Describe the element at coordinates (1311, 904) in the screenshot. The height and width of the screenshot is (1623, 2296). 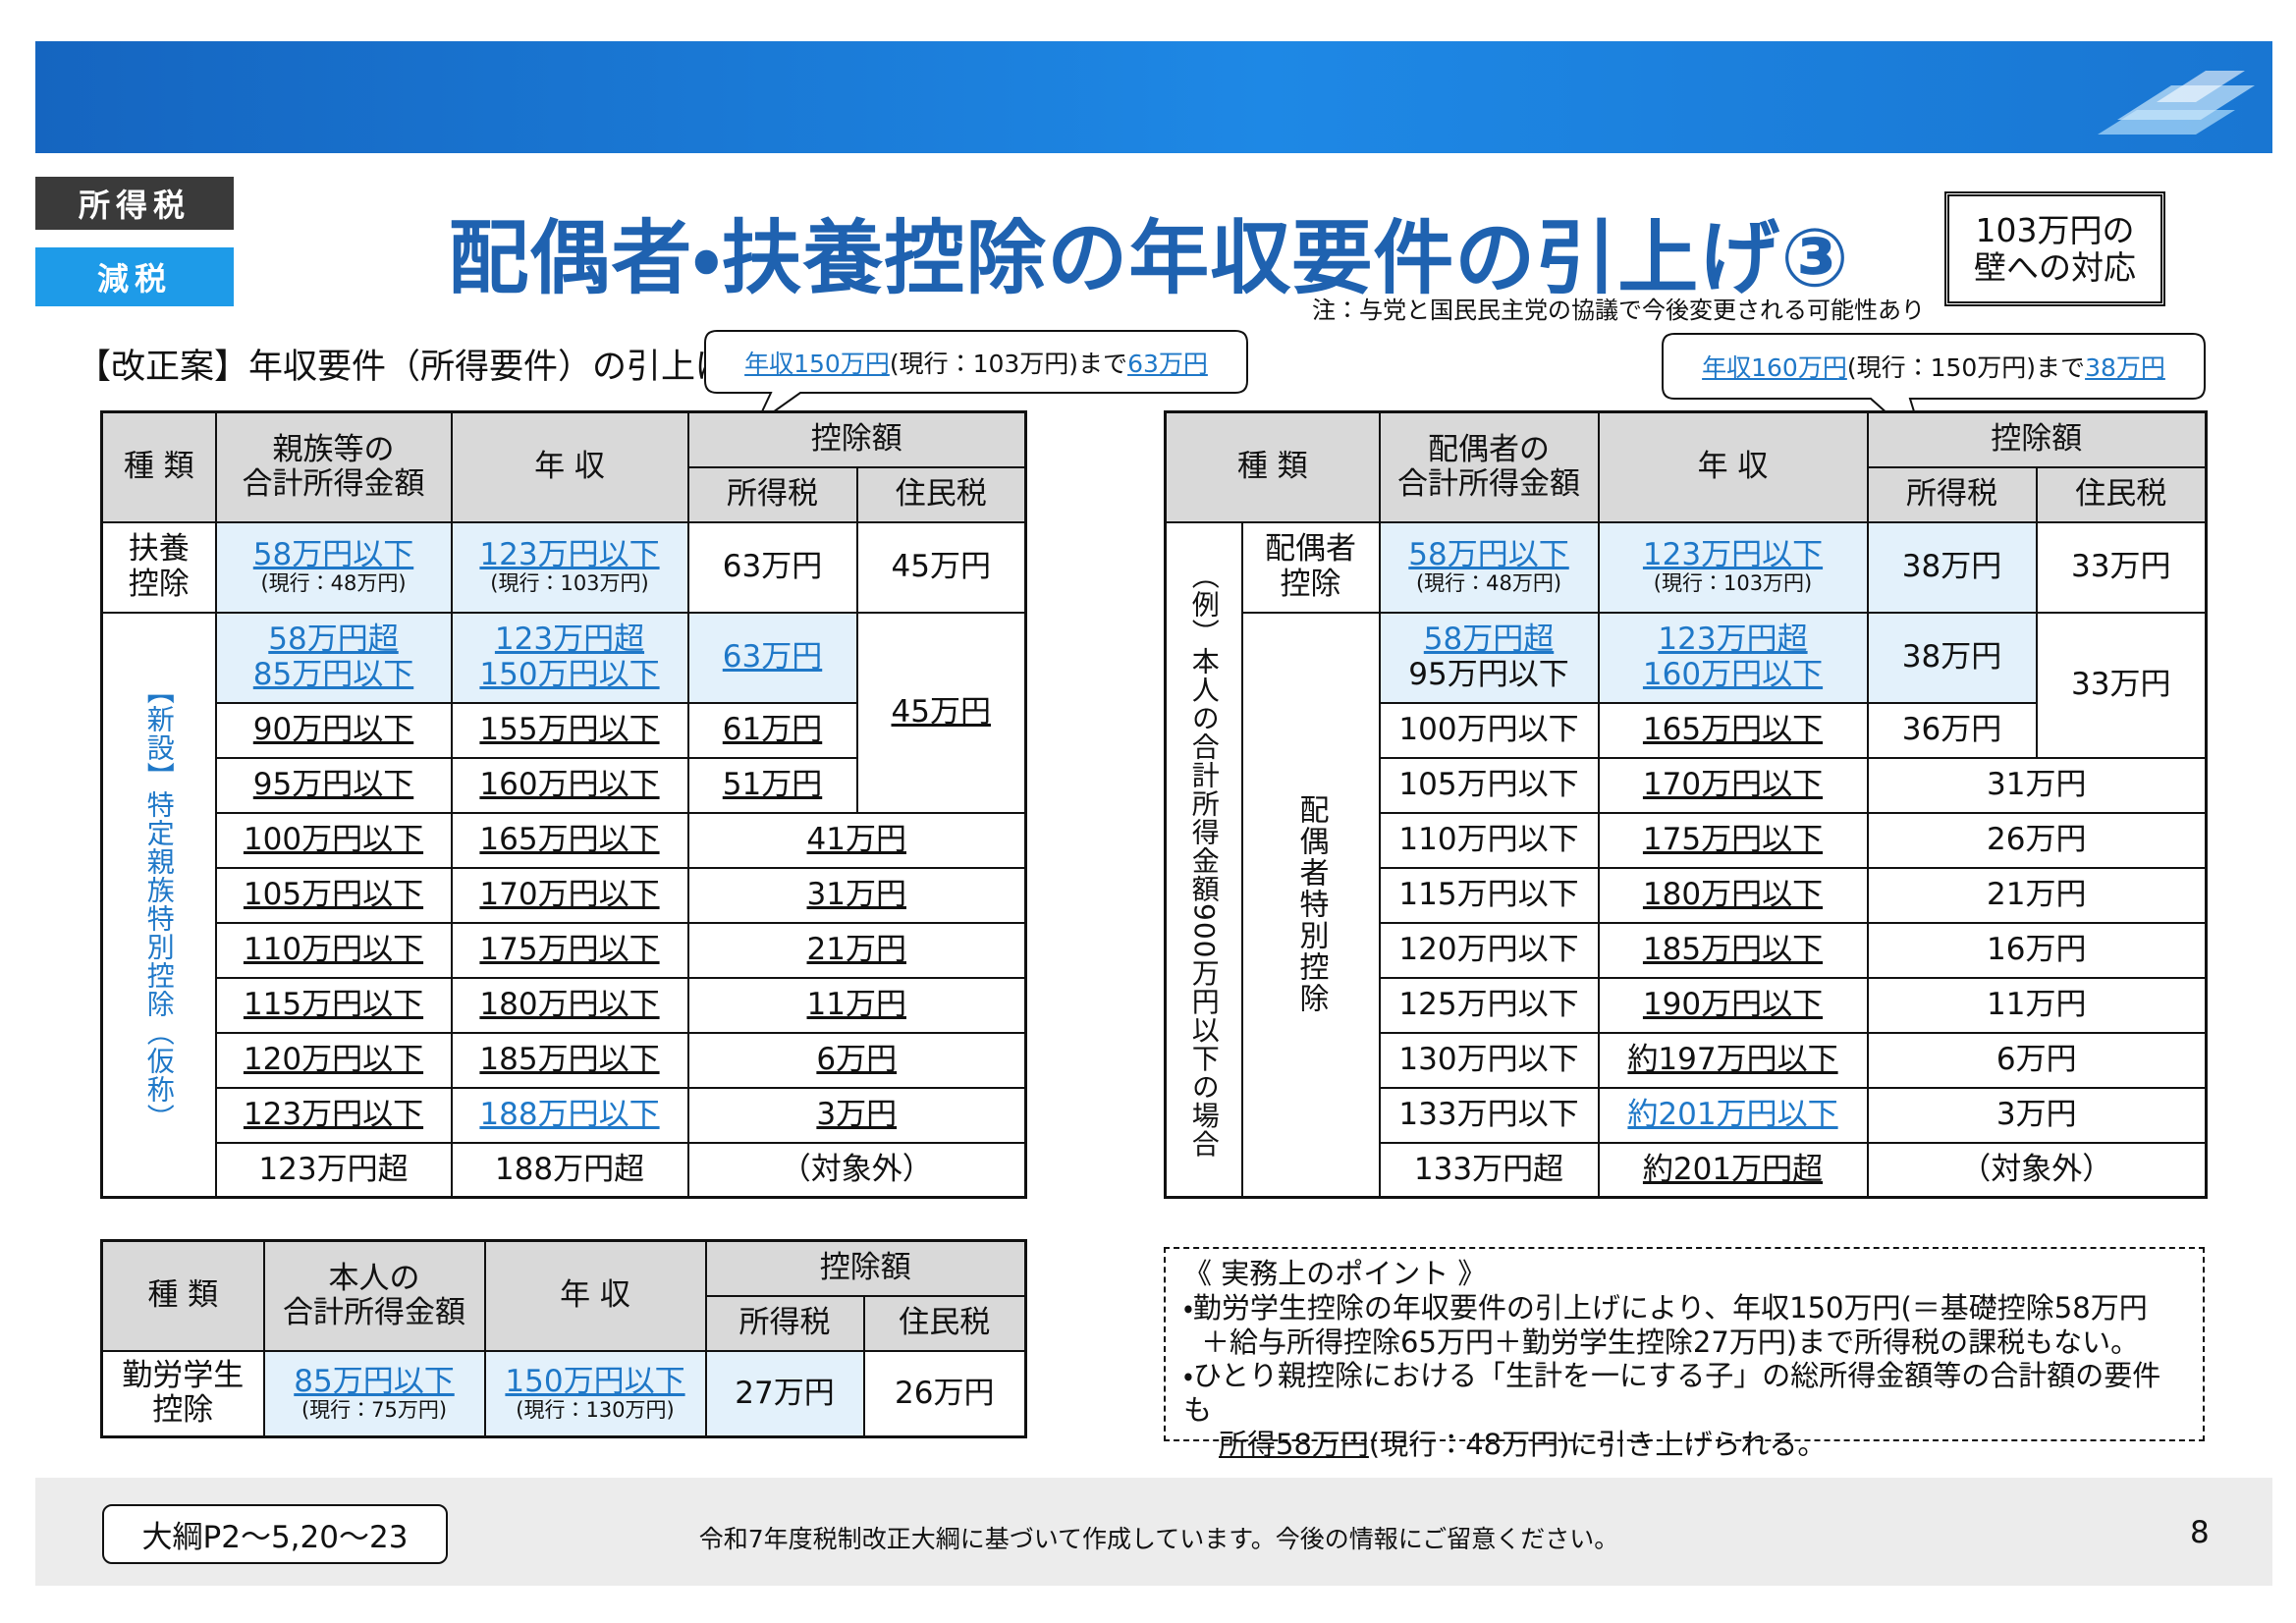
I see `text: 配偶者特別控除` at that location.